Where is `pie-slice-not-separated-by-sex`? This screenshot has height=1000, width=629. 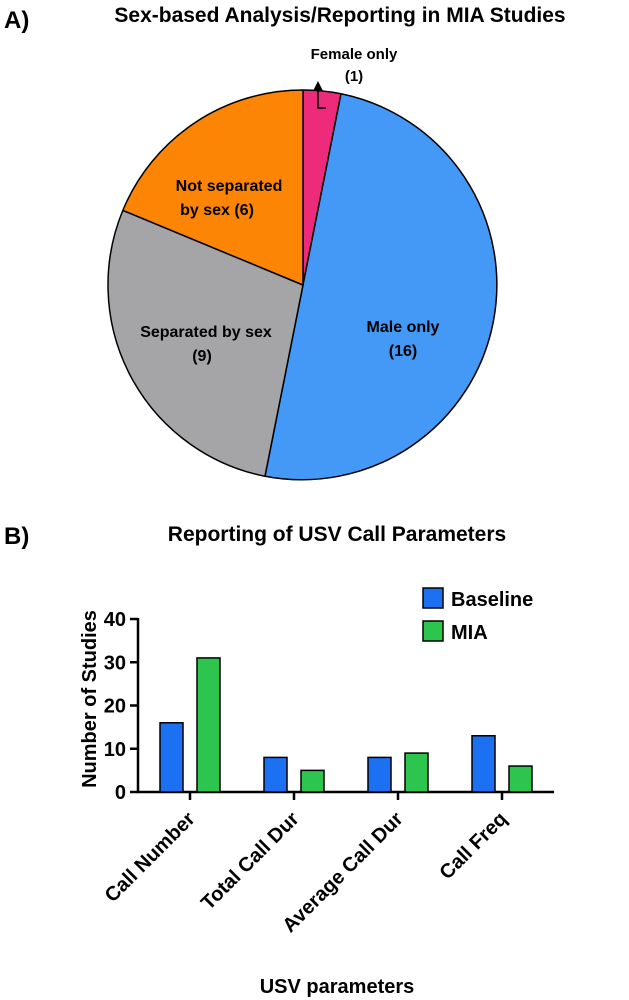 pie-slice-not-separated-by-sex is located at coordinates (213, 187).